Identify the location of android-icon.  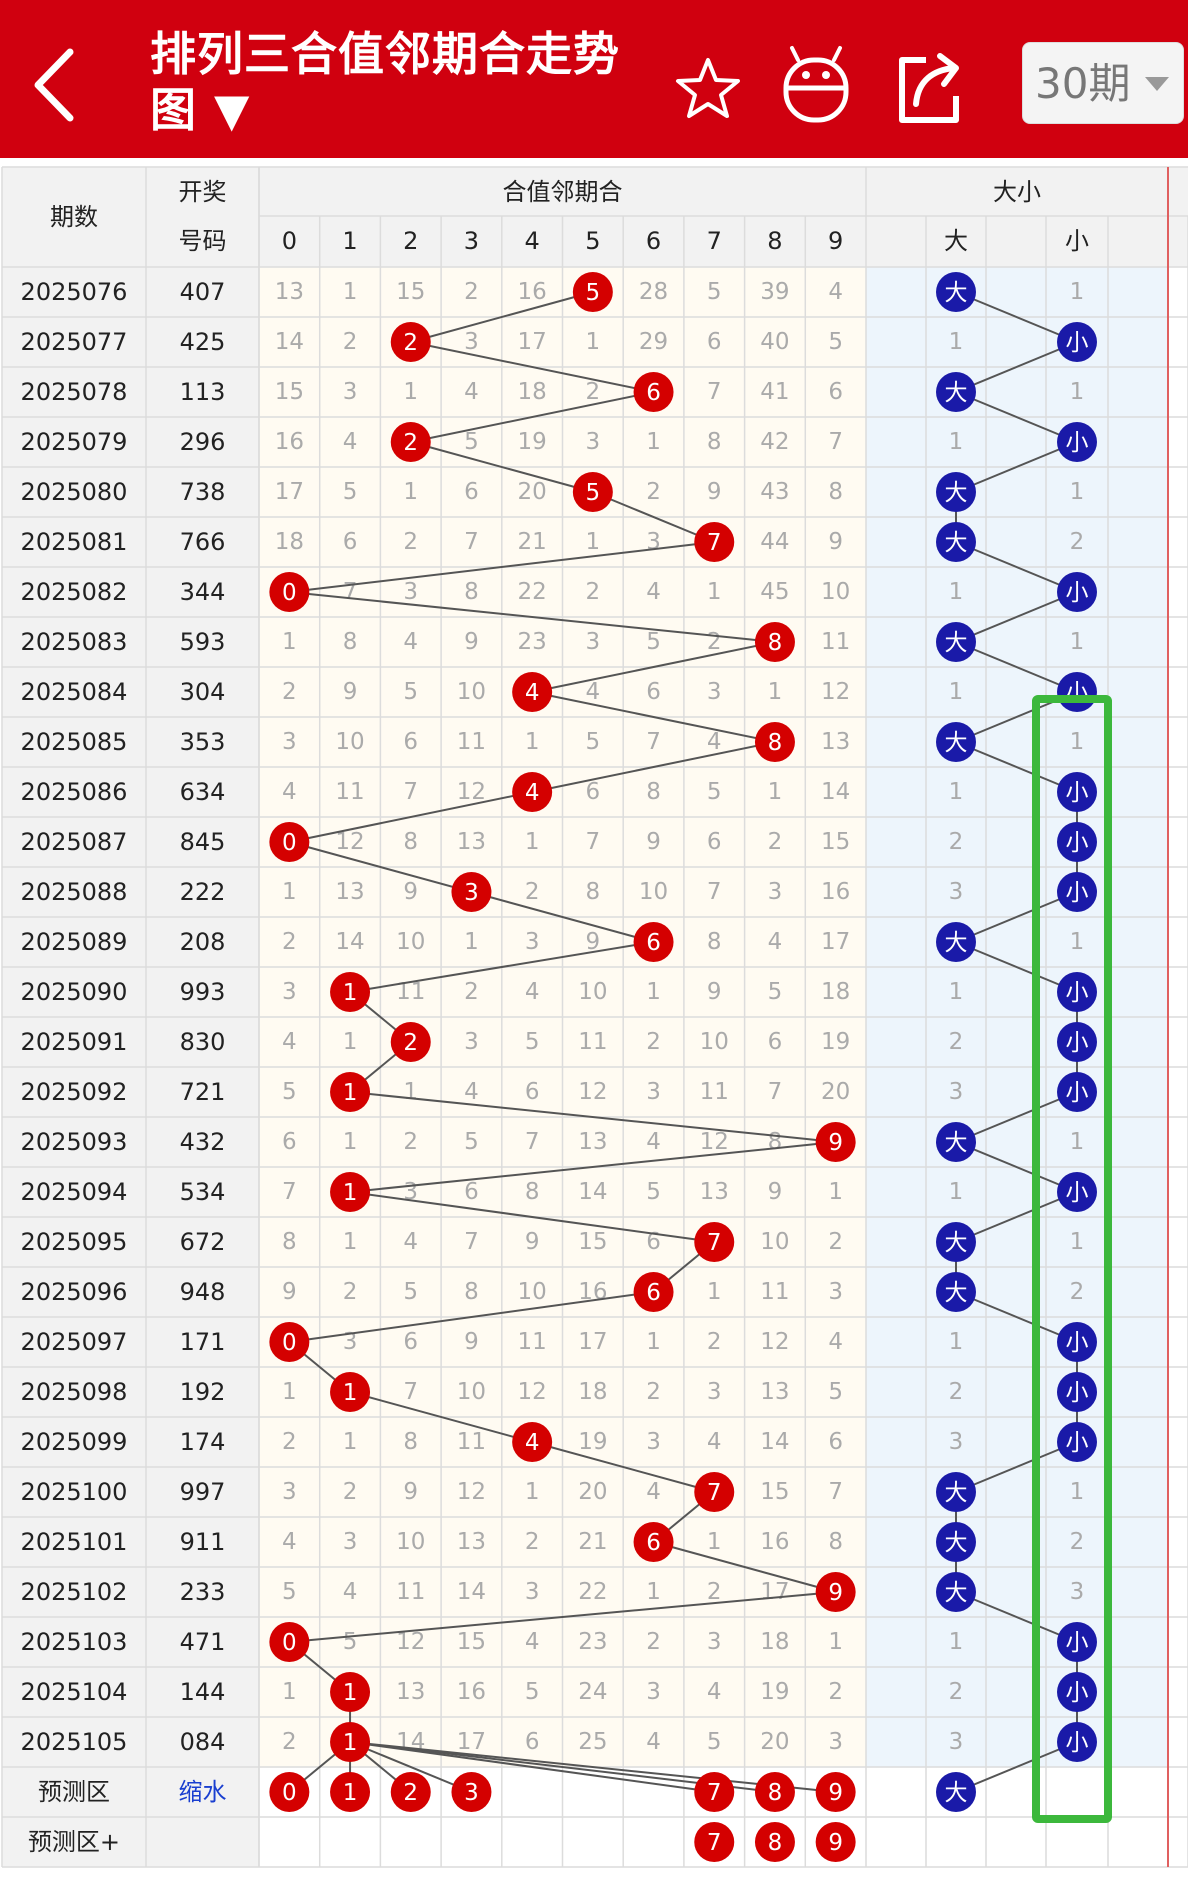
(816, 85).